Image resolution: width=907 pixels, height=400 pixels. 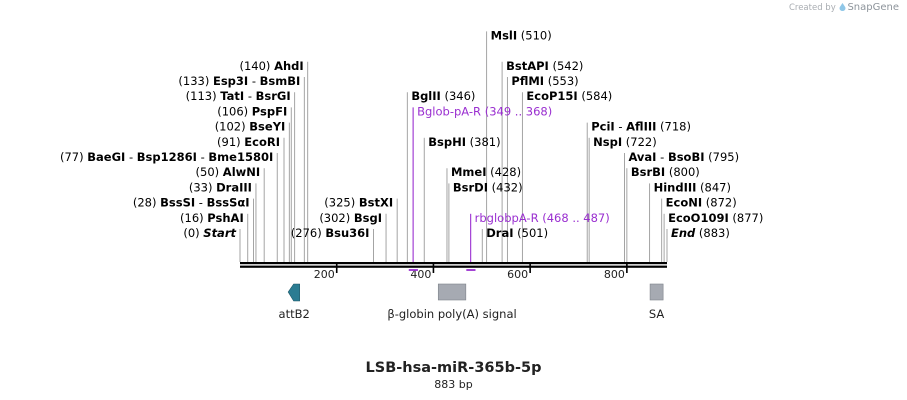 What do you see at coordinates (106, 157) in the screenshot?
I see `site-name: BaeGI` at bounding box center [106, 157].